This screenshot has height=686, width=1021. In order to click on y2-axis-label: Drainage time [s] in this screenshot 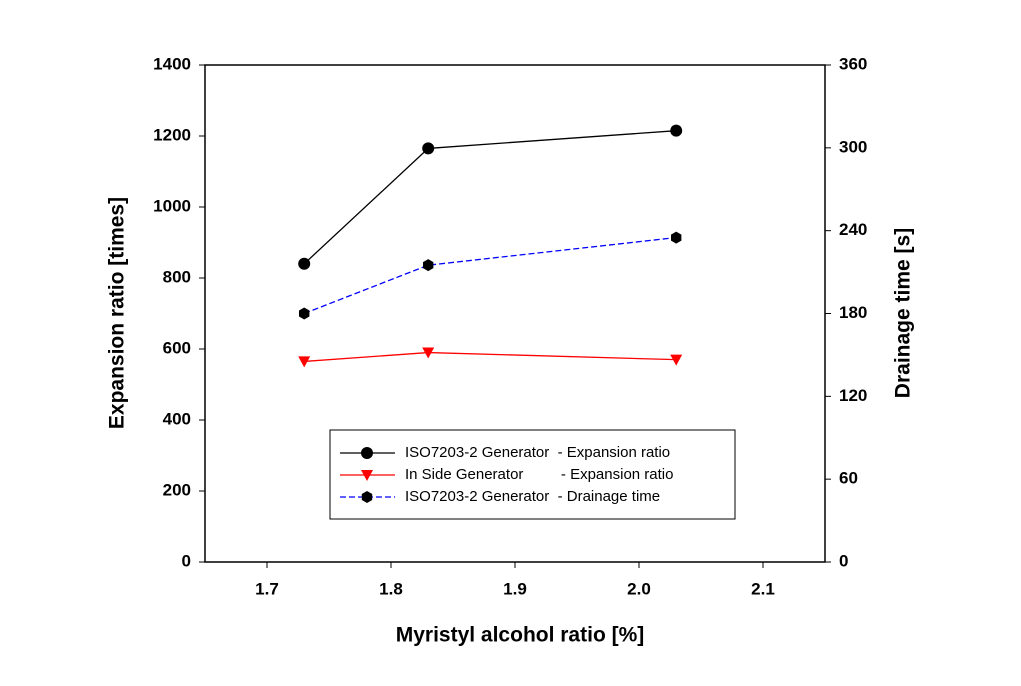, I will do `click(903, 313)`.